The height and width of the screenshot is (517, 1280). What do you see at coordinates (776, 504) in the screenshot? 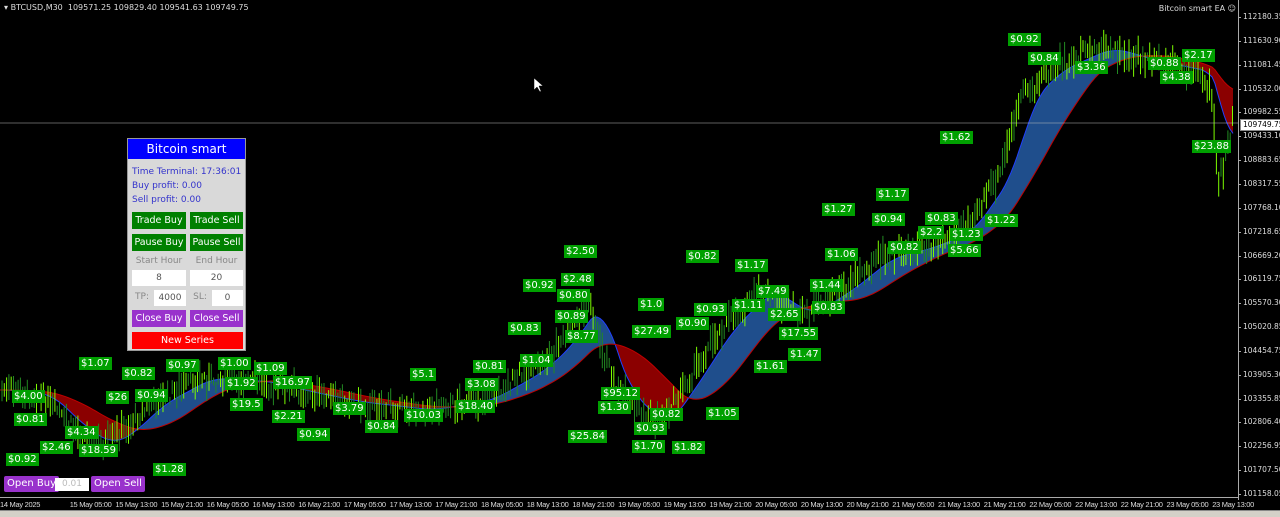
I see `time-tick: 20 May 05:00` at bounding box center [776, 504].